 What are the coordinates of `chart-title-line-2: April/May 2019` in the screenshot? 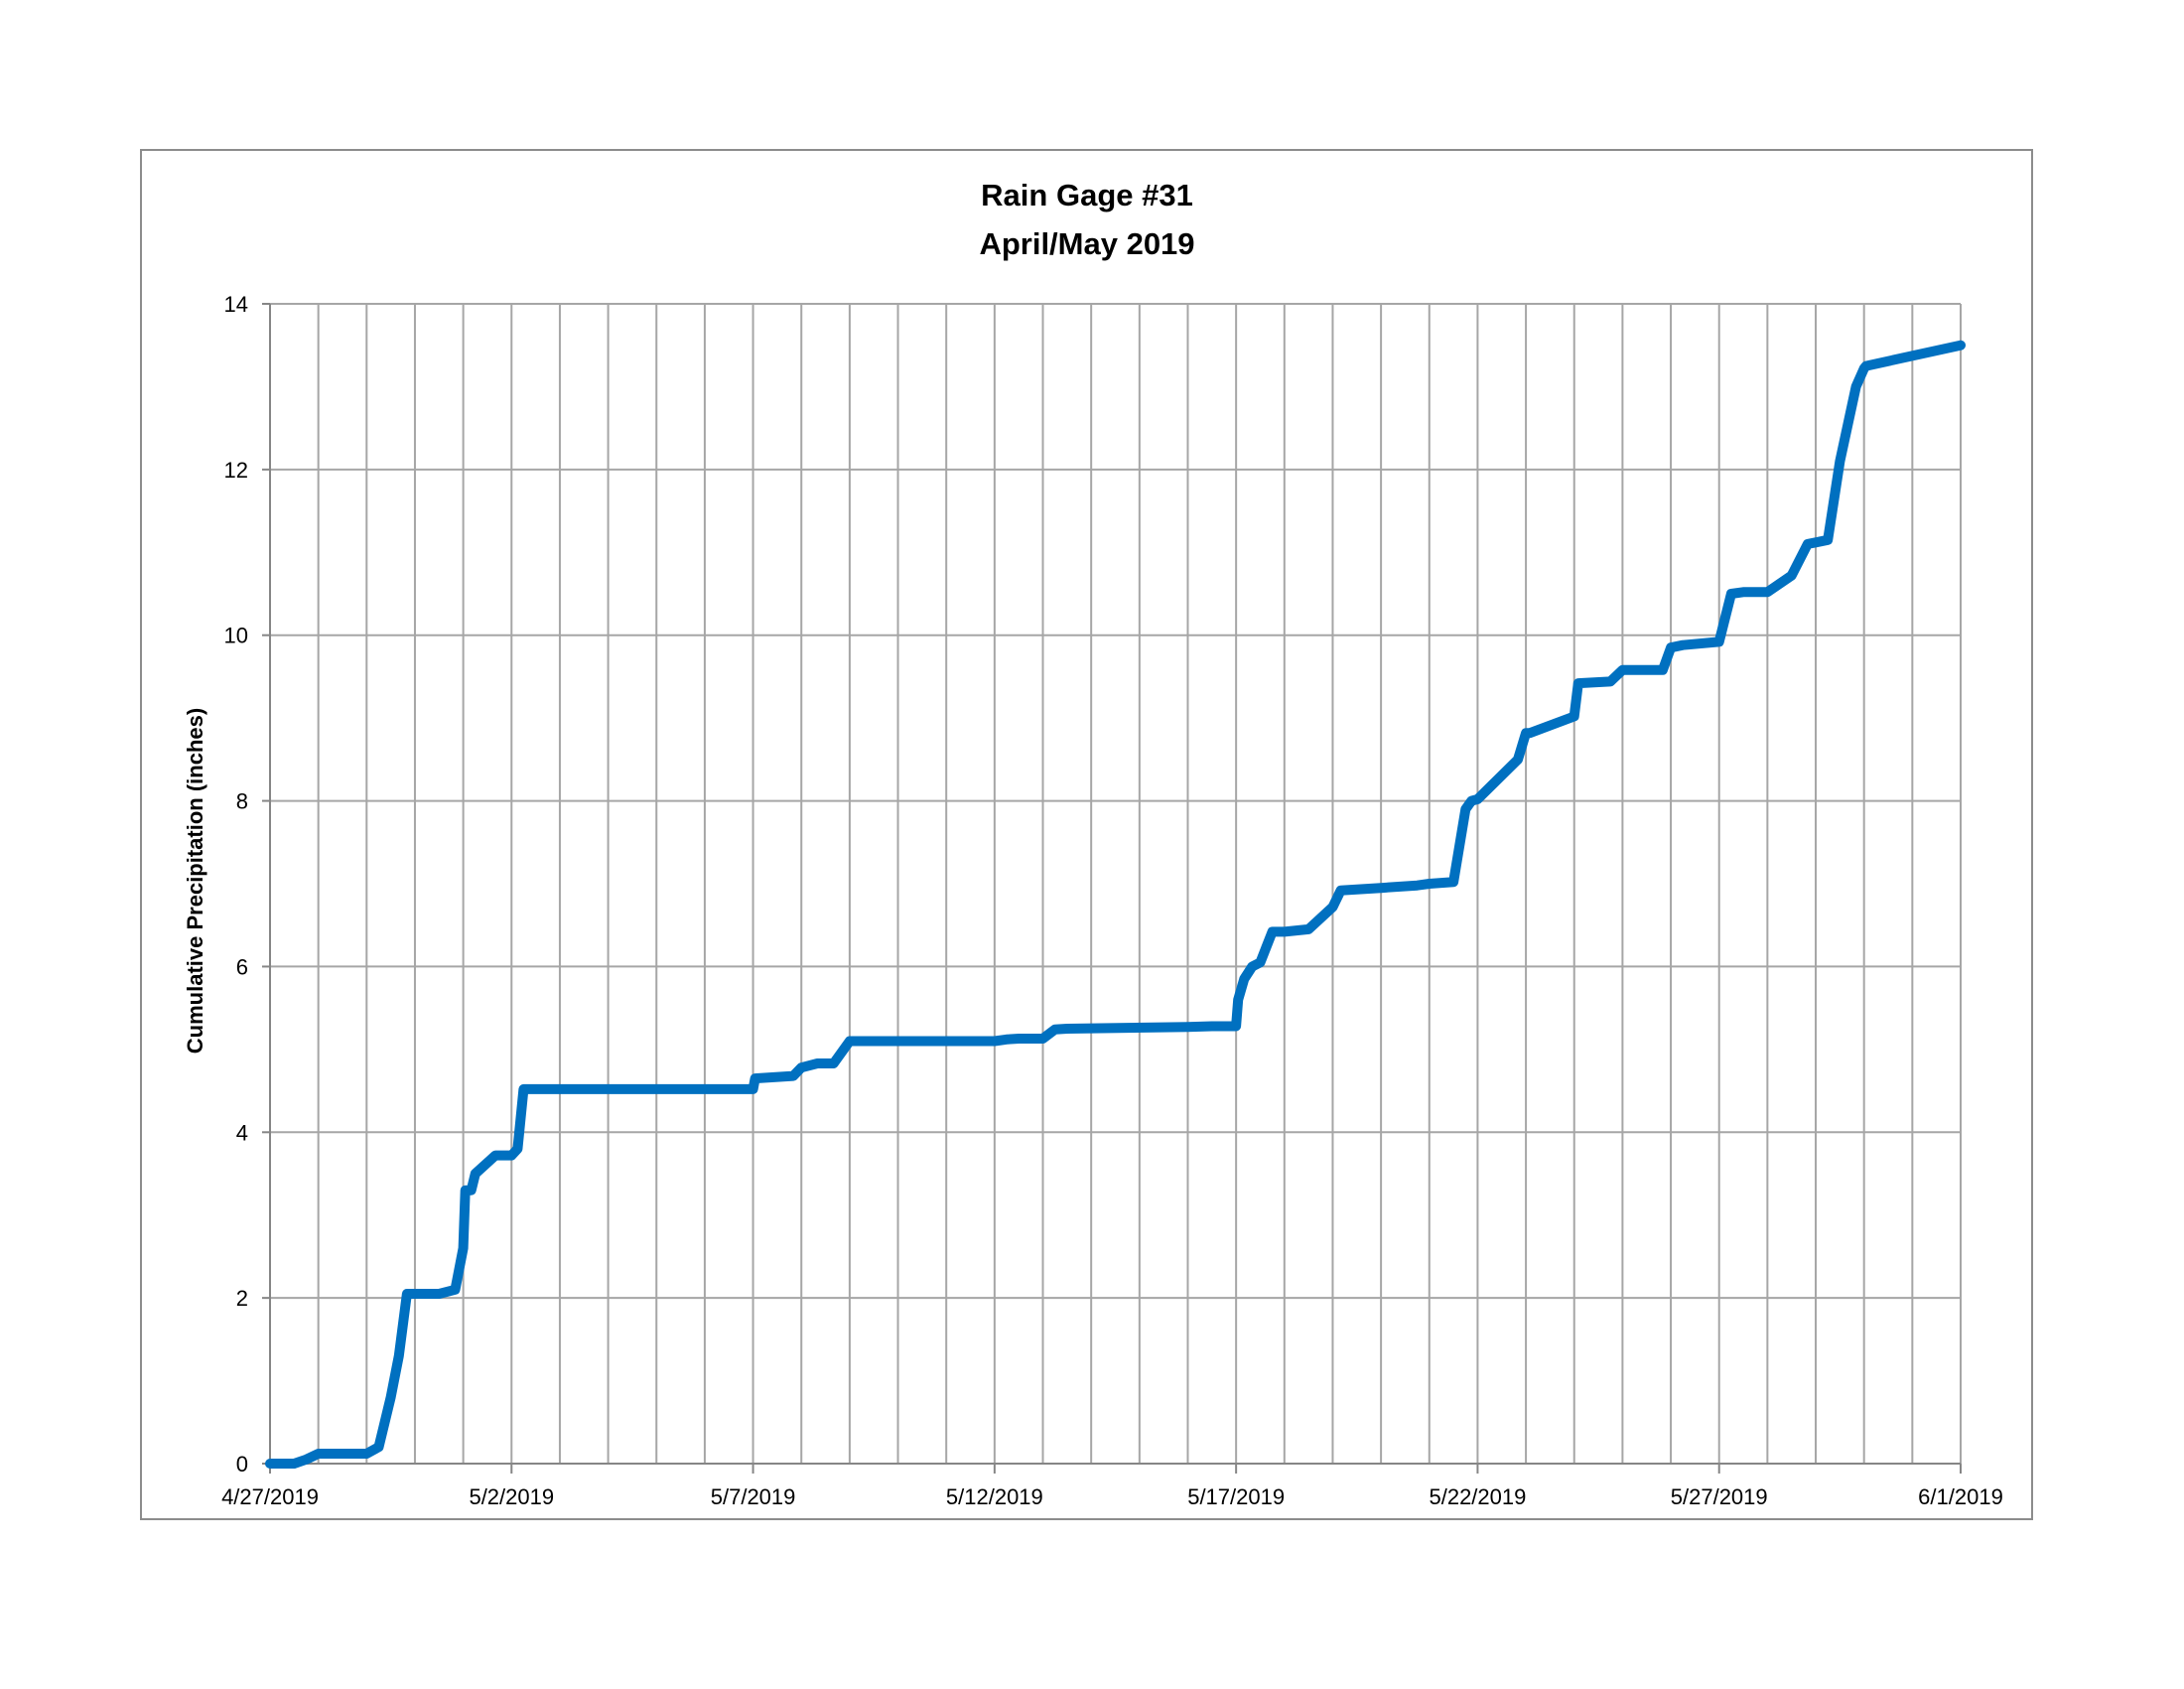 It's located at (1086, 244).